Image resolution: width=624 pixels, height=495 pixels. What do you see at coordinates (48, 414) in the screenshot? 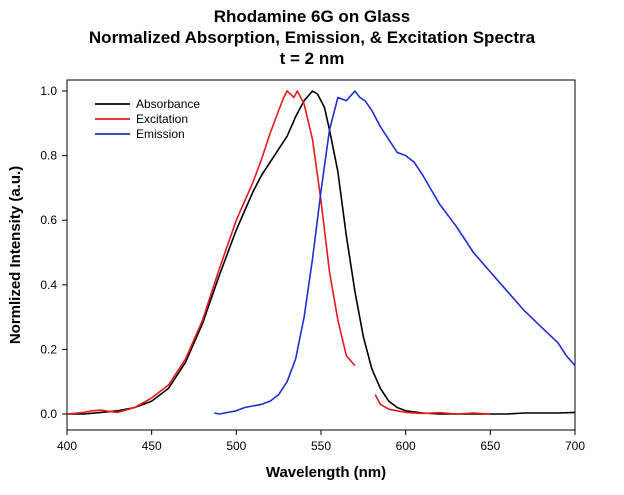
I see `y-tick-label: 0.0` at bounding box center [48, 414].